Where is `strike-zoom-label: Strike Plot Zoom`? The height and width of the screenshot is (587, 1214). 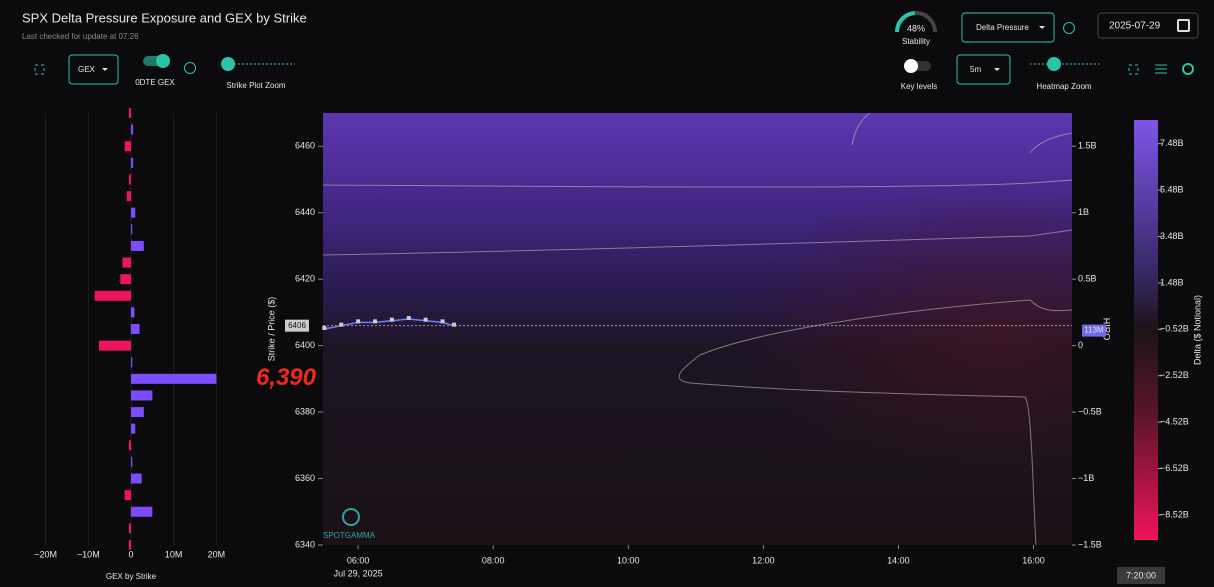
strike-zoom-label: Strike Plot Zoom is located at coordinates (255, 85).